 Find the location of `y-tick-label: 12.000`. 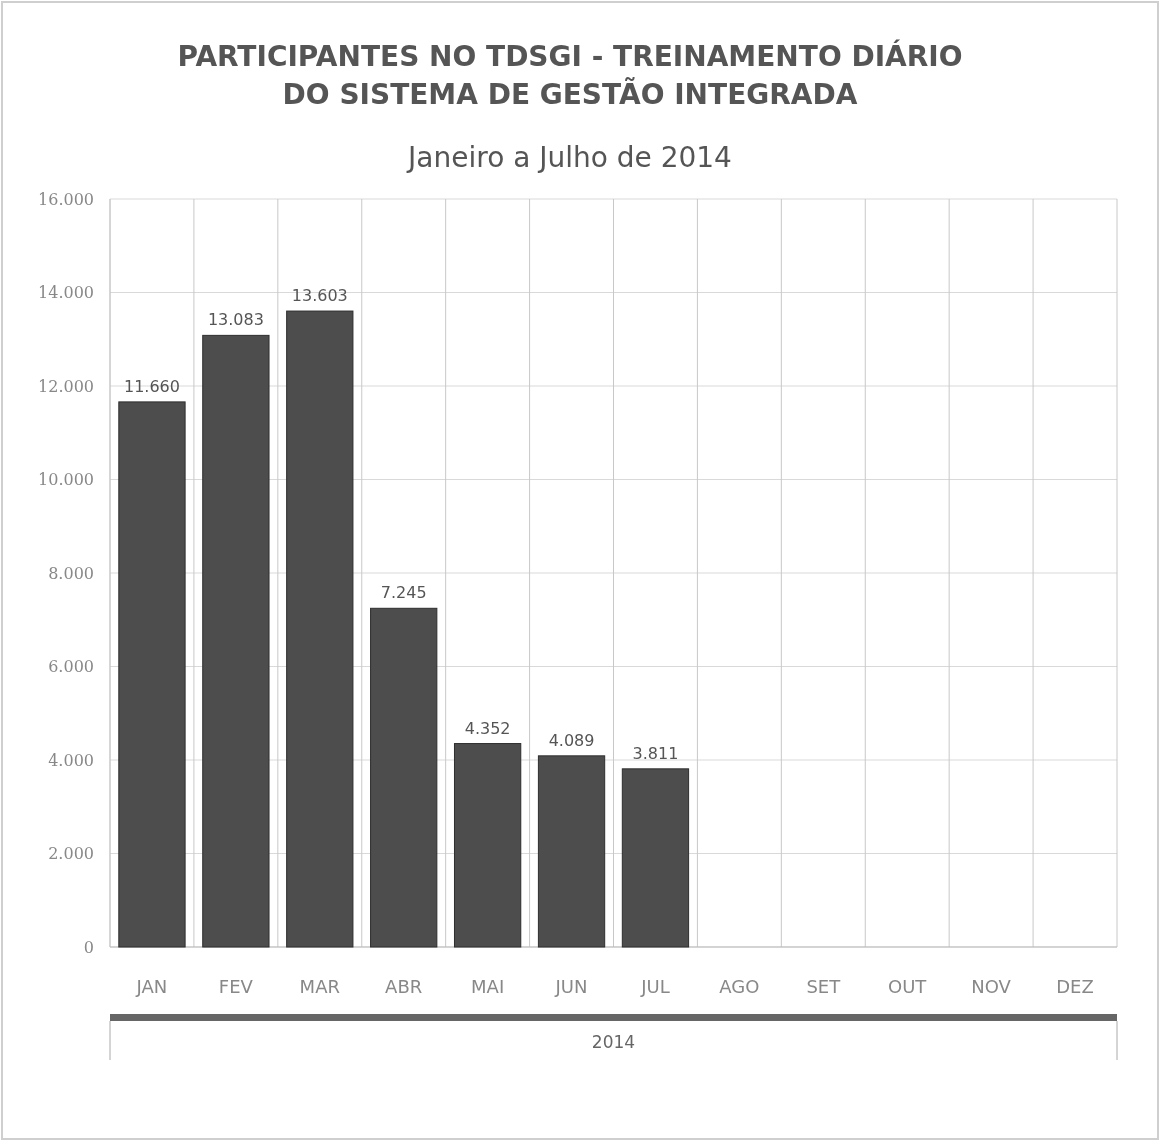

y-tick-label: 12.000 is located at coordinates (66, 386).